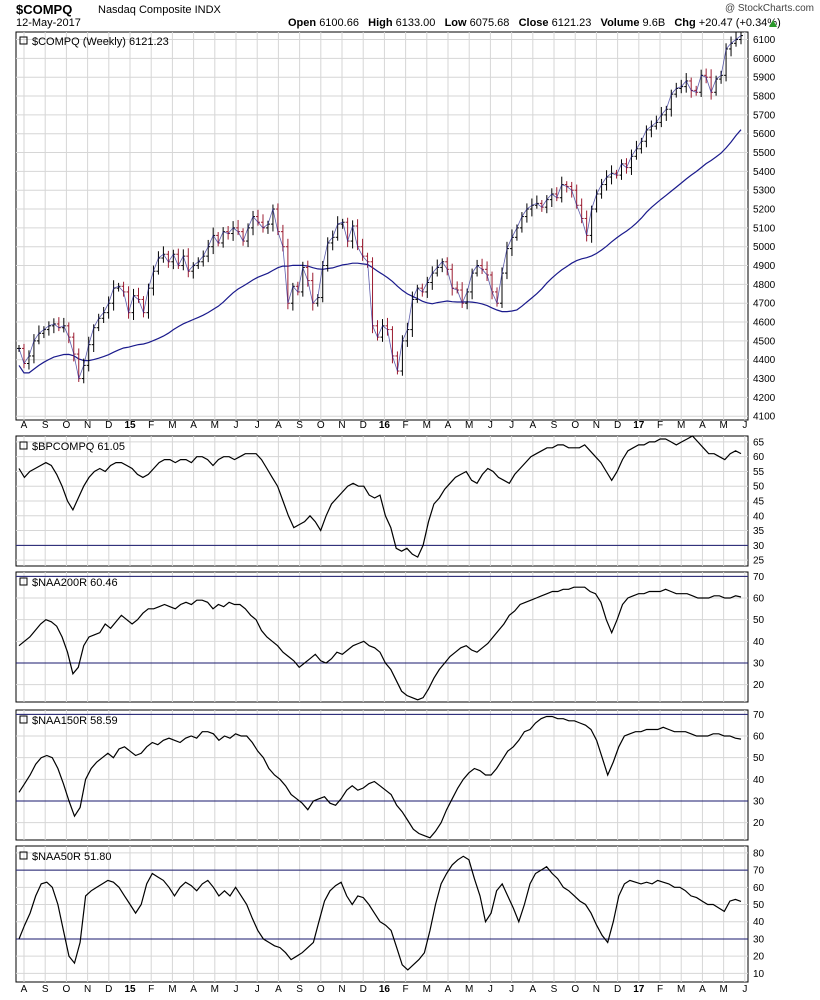 This screenshot has width=820, height=1000. Describe the element at coordinates (764, 247) in the screenshot. I see `y-tick-label: 5000` at that location.